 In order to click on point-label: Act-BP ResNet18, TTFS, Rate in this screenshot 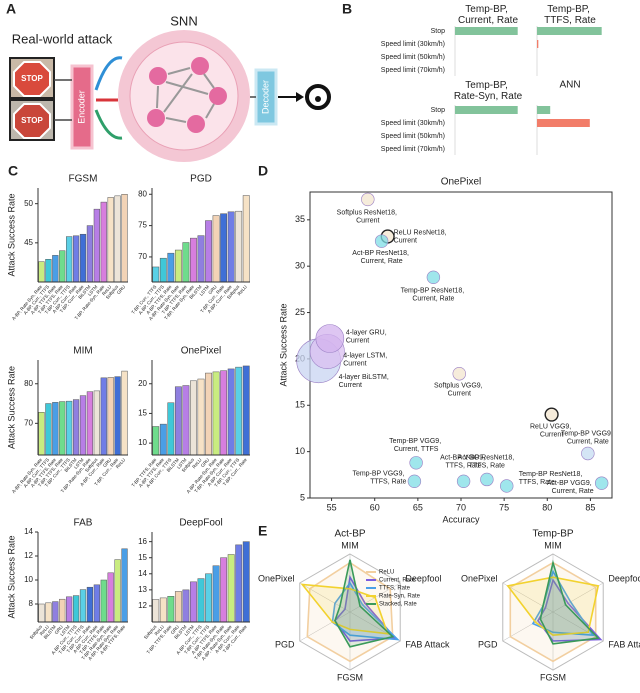, I will do `click(487, 461)`.